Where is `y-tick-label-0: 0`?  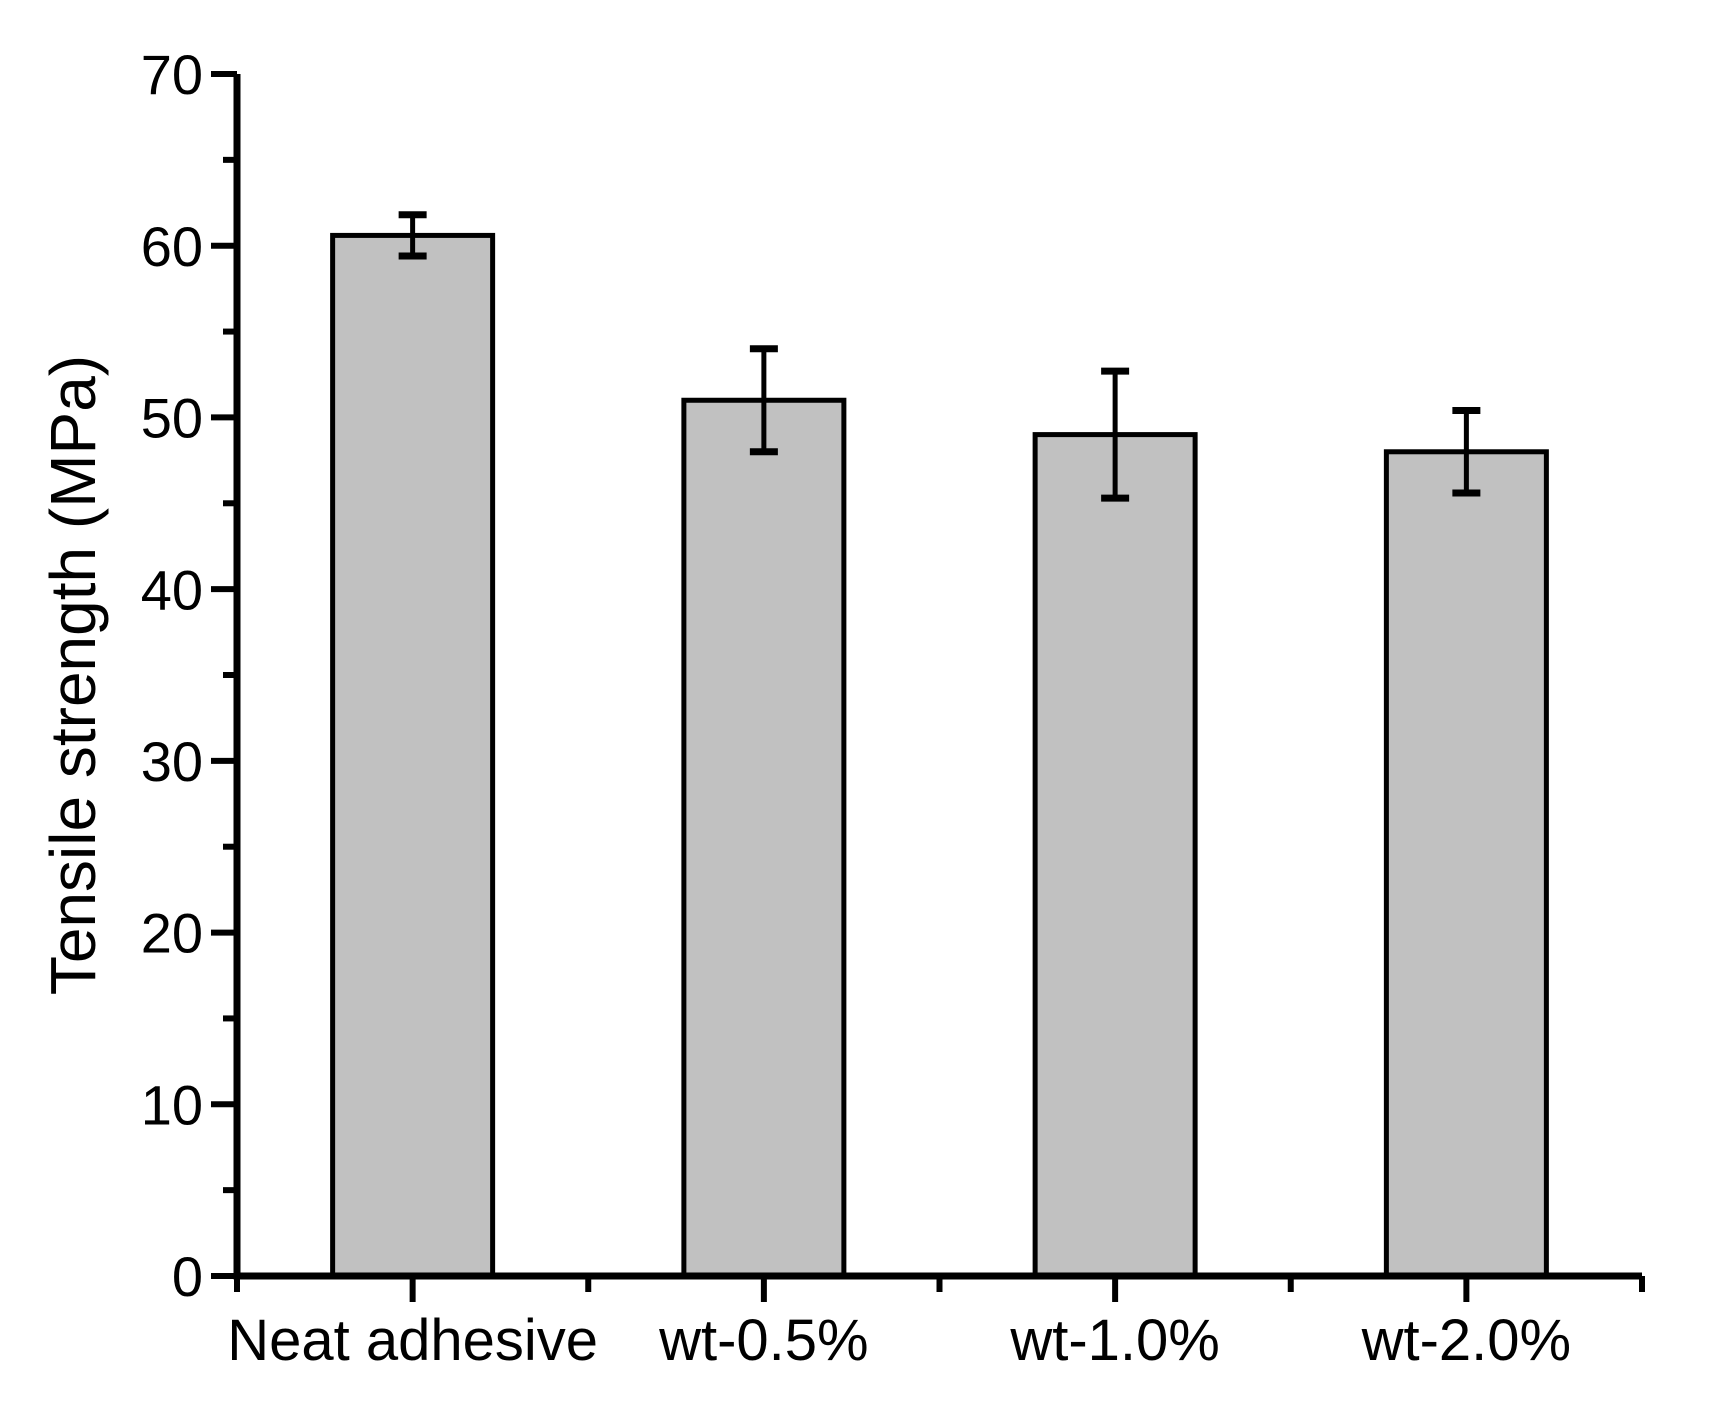
y-tick-label-0: 0 is located at coordinates (187, 1276).